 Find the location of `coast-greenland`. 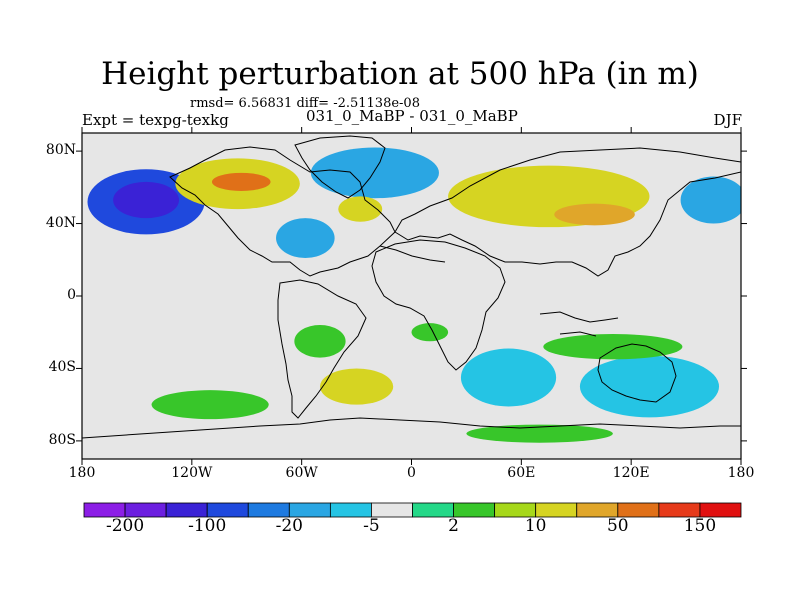

coast-greenland is located at coordinates (340, 167).